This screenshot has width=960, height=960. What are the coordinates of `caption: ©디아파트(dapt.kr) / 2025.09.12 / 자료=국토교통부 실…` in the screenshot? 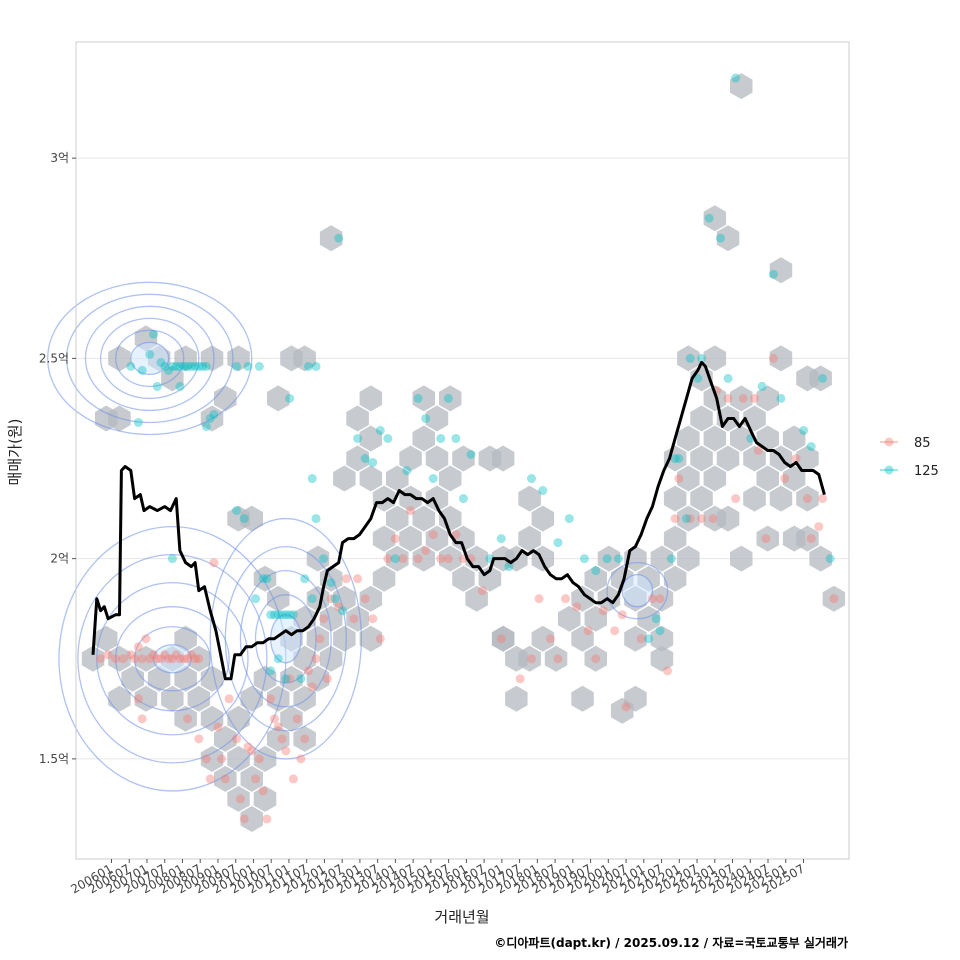 It's located at (671, 942).